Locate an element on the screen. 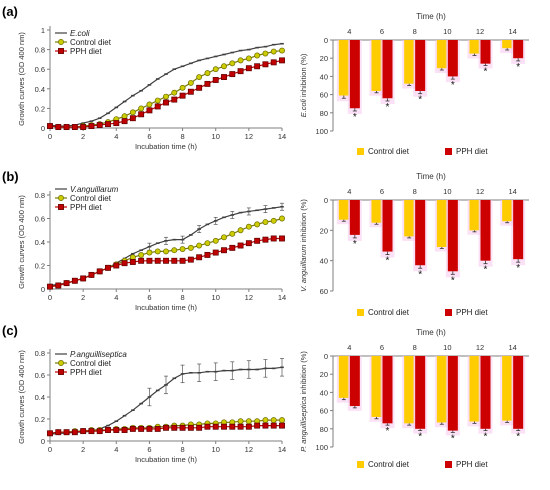  y-axis-label-organism: P. anguilliseptica is located at coordinates (303, 424).